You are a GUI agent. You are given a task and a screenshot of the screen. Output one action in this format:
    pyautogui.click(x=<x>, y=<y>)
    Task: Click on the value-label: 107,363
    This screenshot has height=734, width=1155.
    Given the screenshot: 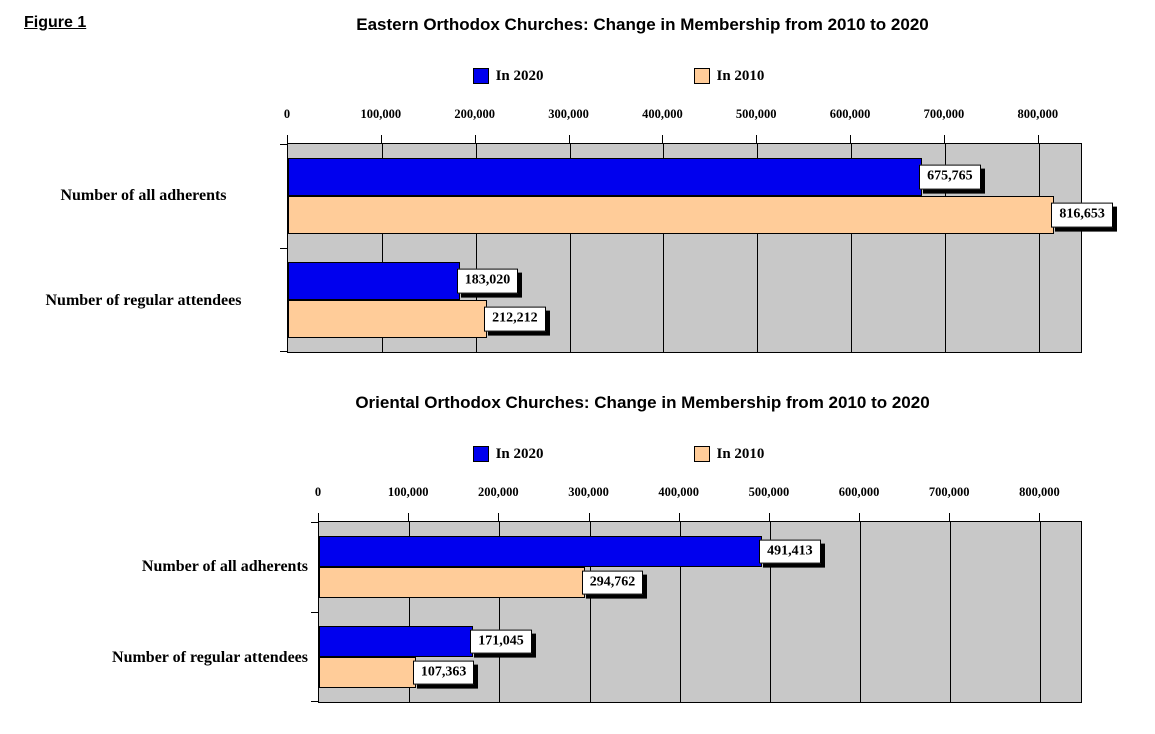 What is the action you would take?
    pyautogui.click(x=443, y=672)
    